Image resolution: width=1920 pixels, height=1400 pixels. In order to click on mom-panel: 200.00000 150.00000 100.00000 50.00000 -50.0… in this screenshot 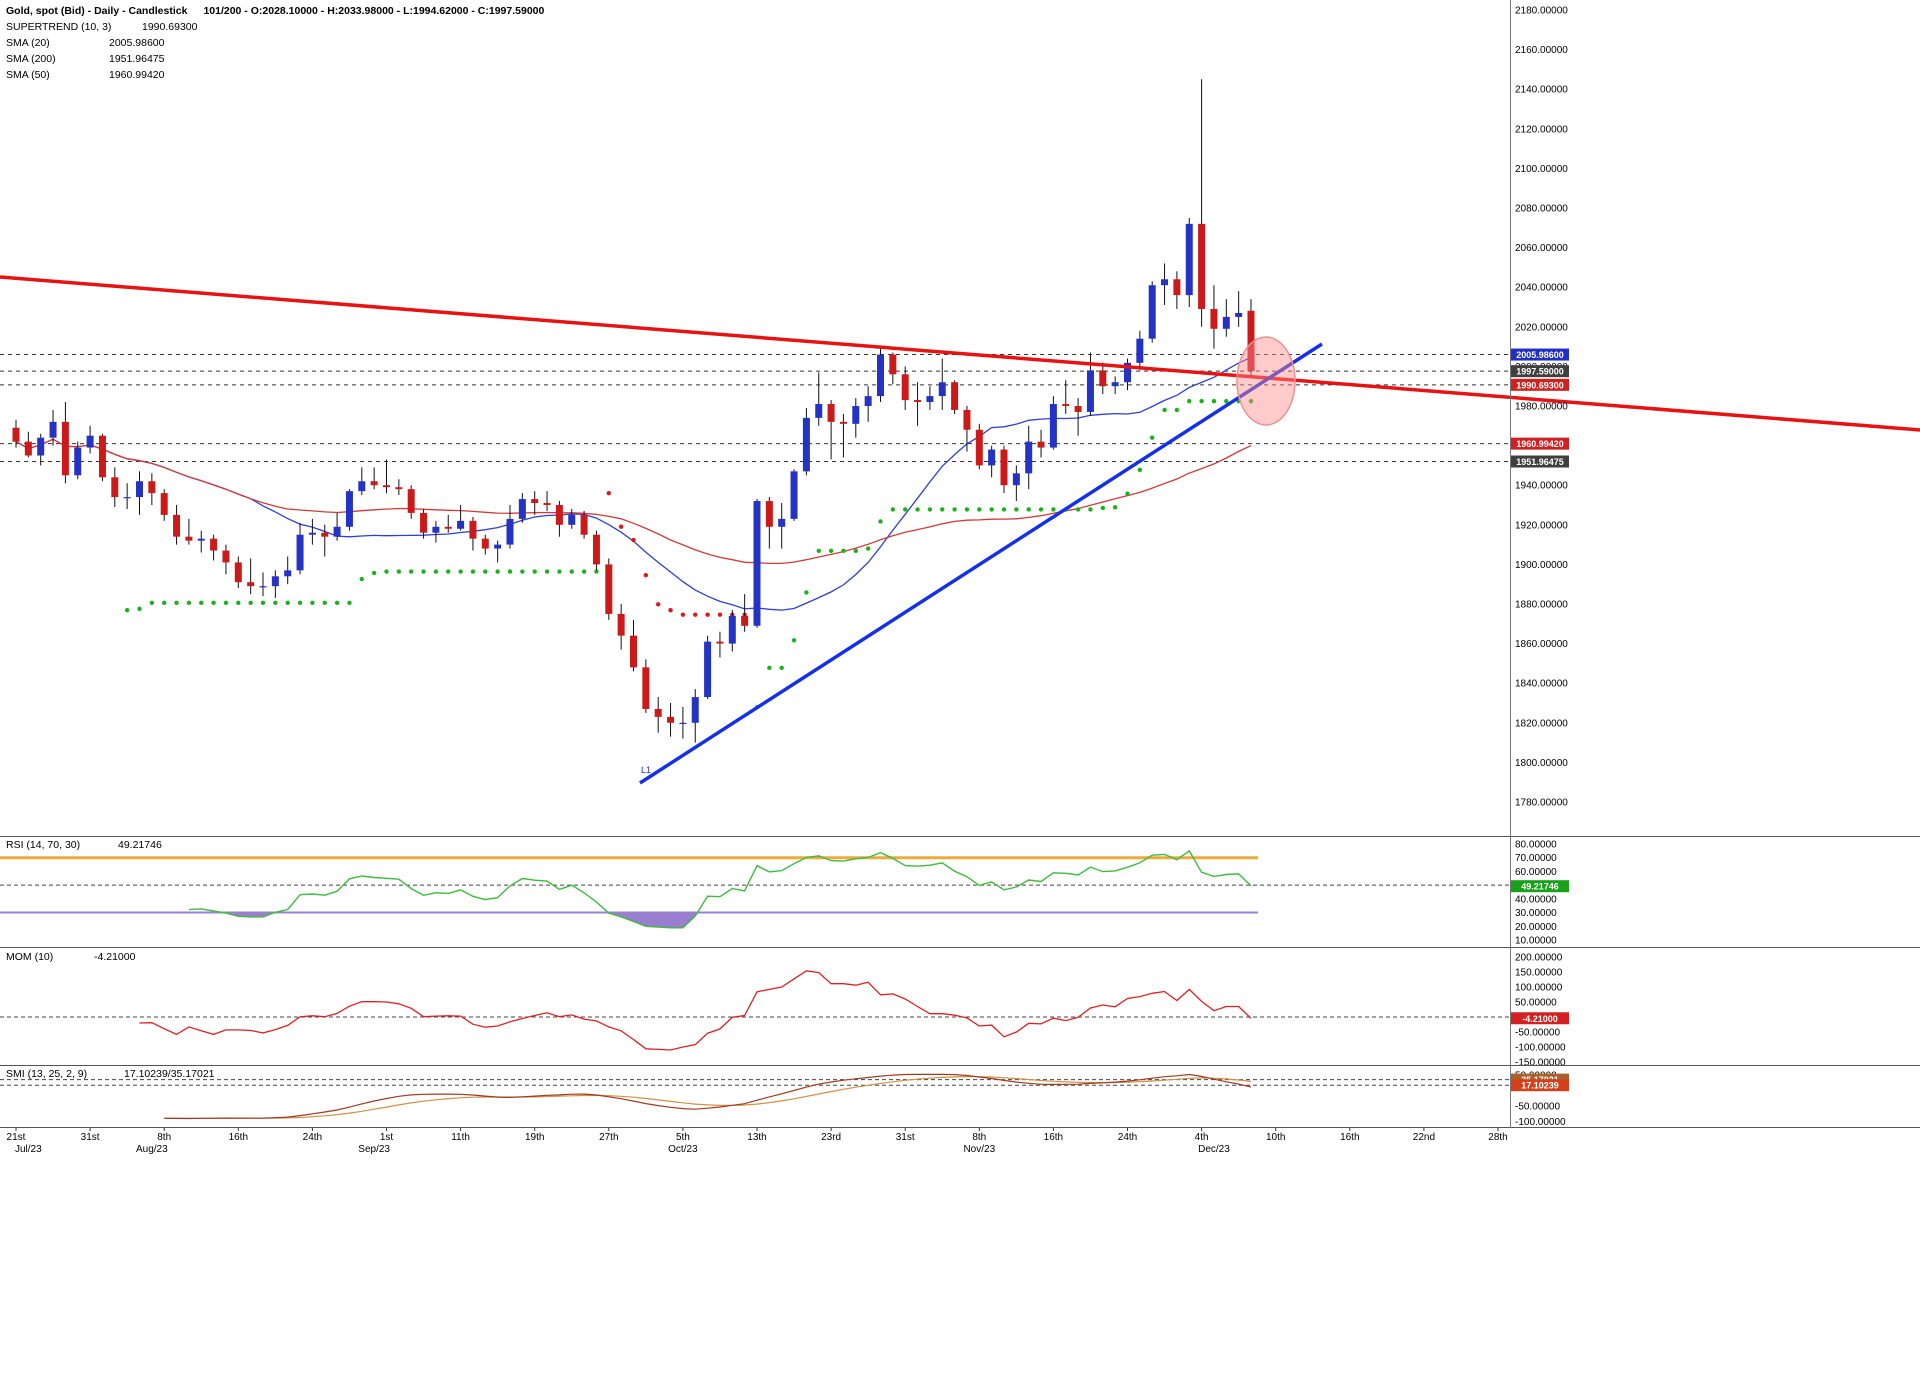, I will do `click(960, 1006)`.